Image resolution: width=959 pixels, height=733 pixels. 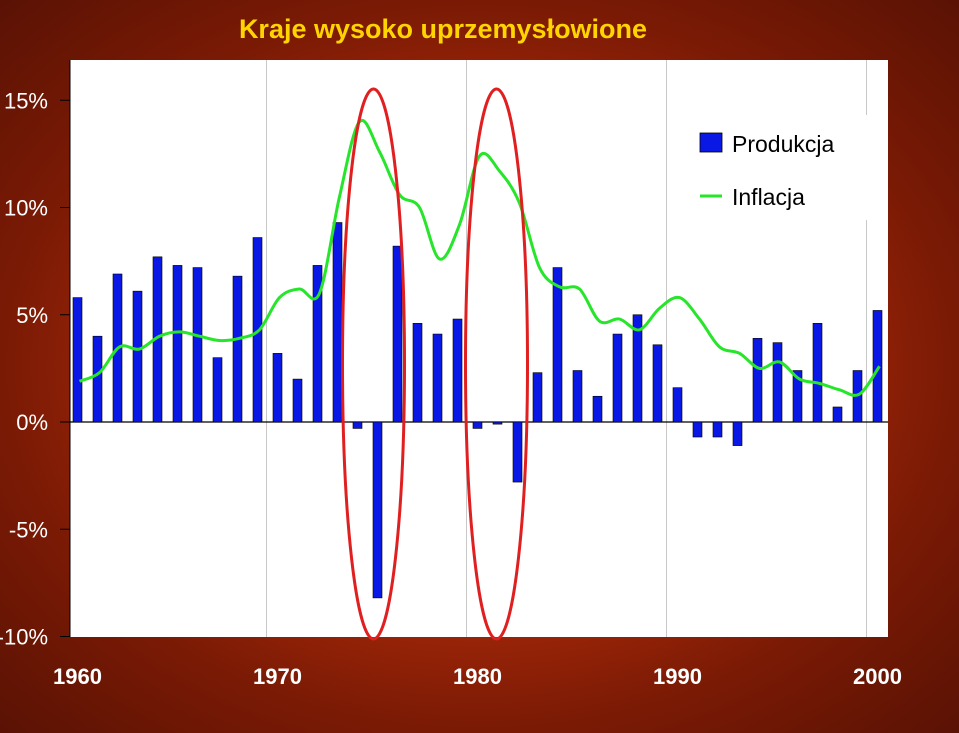 I want to click on bar-1966, so click(x=197, y=345).